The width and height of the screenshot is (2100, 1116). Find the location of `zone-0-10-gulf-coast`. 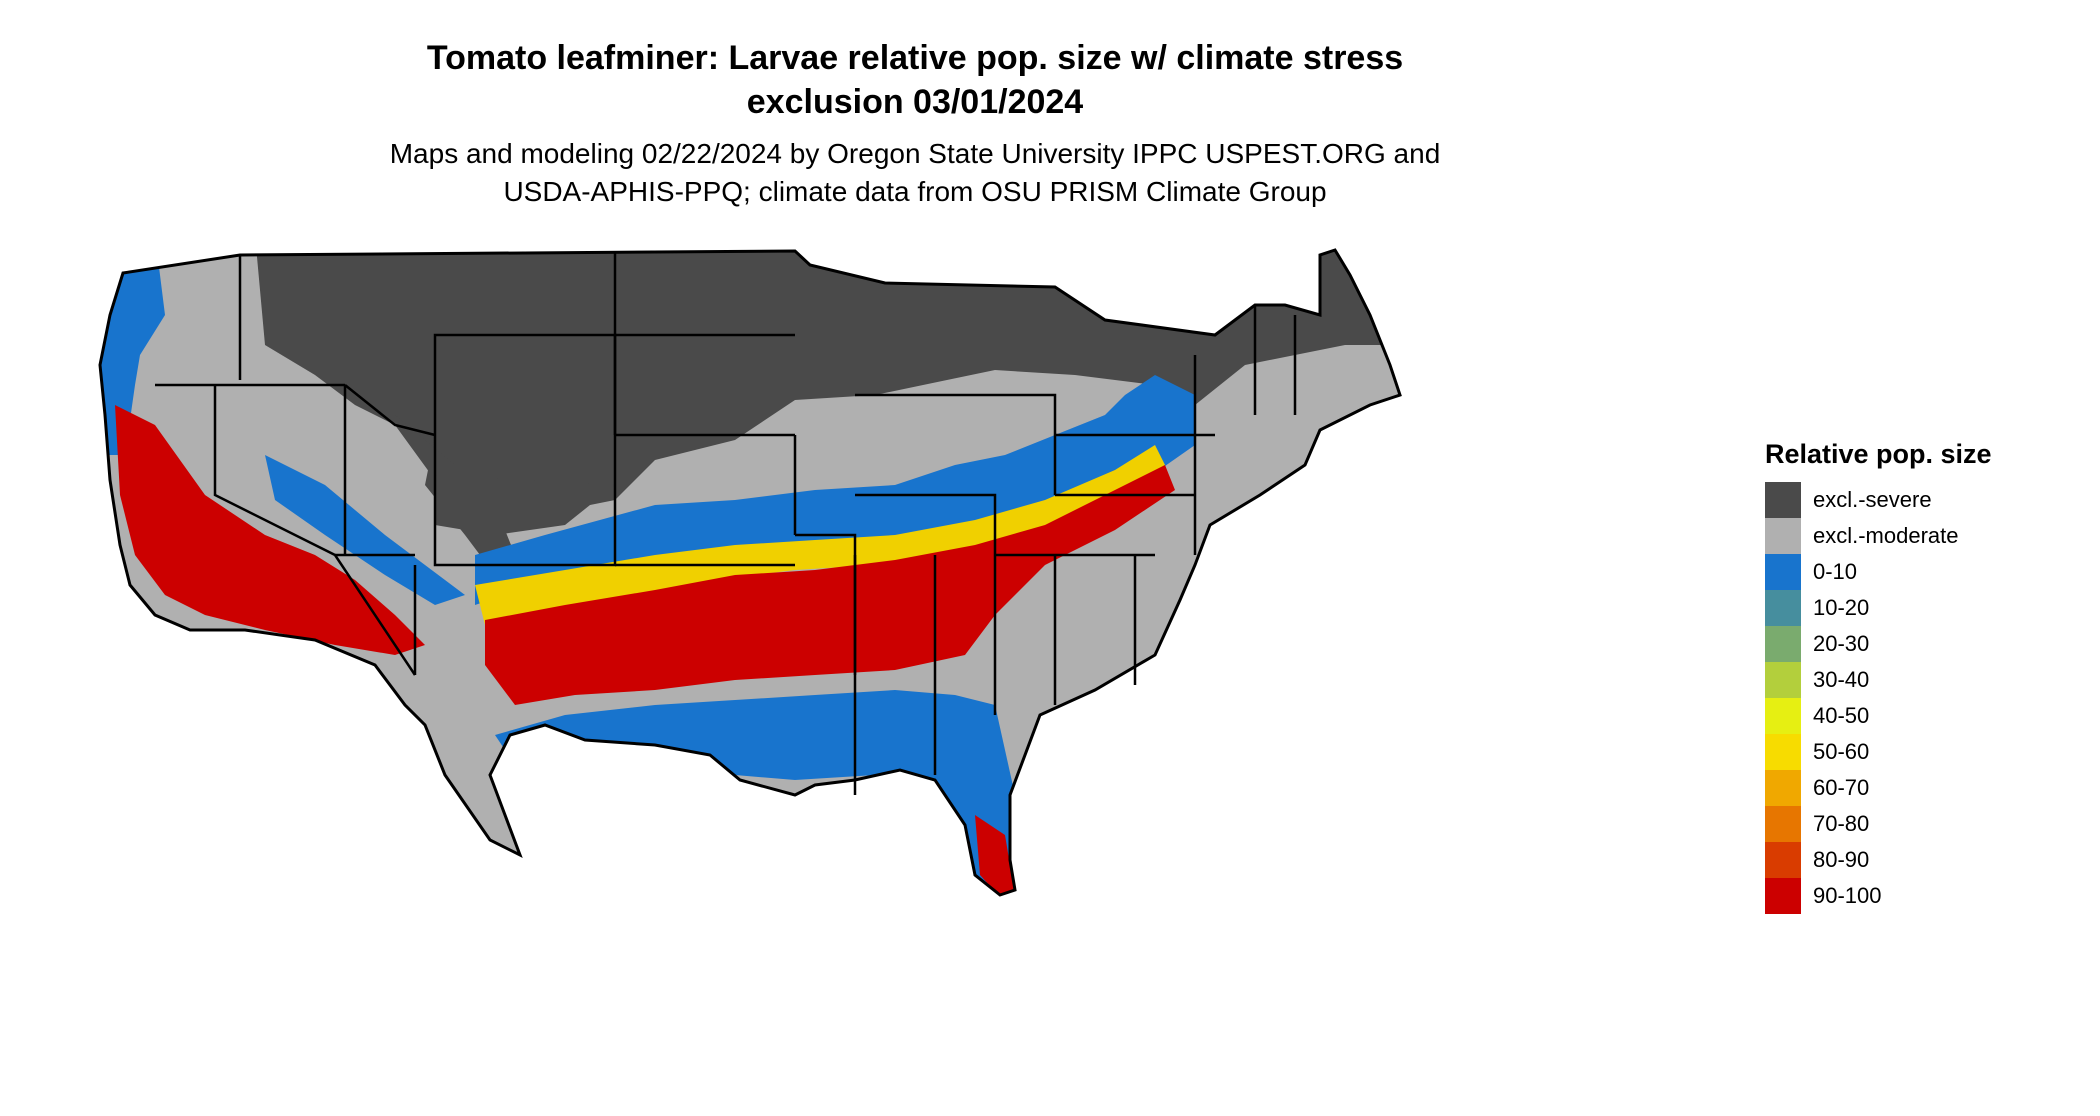

zone-0-10-gulf-coast is located at coordinates (755, 792).